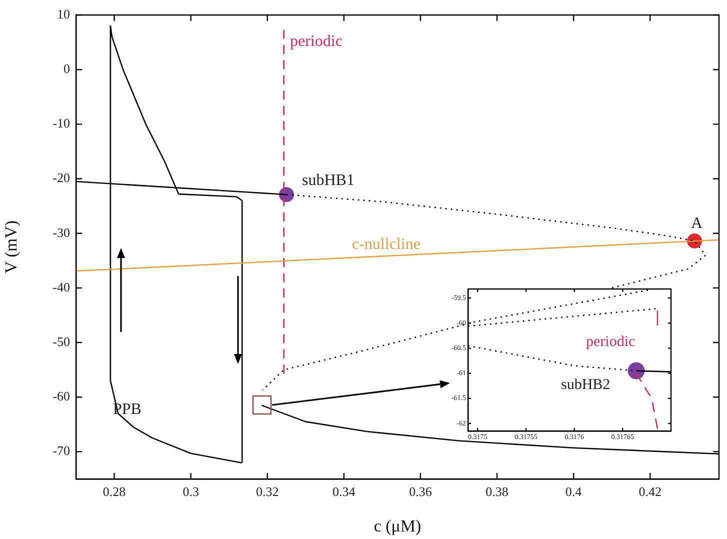  What do you see at coordinates (650, 492) in the screenshot?
I see `x-tick-label: 0.42` at bounding box center [650, 492].